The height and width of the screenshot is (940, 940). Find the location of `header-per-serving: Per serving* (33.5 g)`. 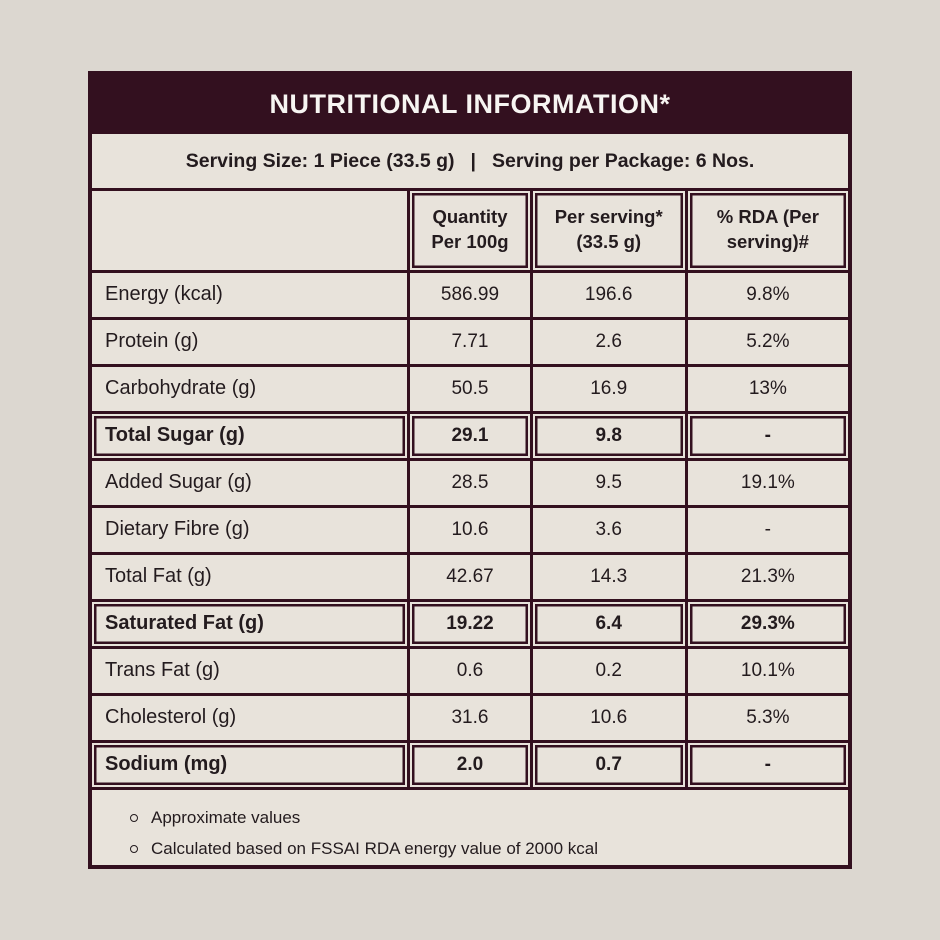

header-per-serving: Per serving* (33.5 g) is located at coordinates (609, 232).